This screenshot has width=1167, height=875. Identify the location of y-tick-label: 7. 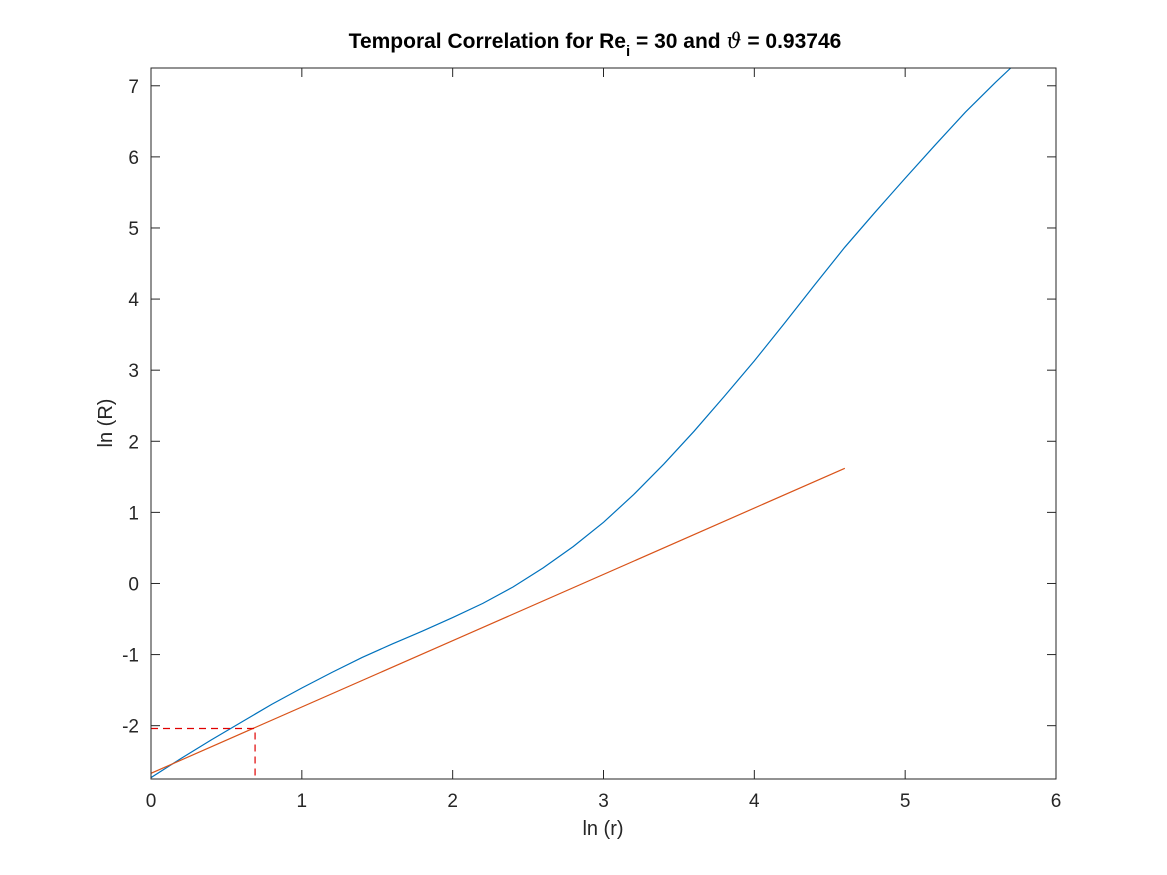
(133, 87).